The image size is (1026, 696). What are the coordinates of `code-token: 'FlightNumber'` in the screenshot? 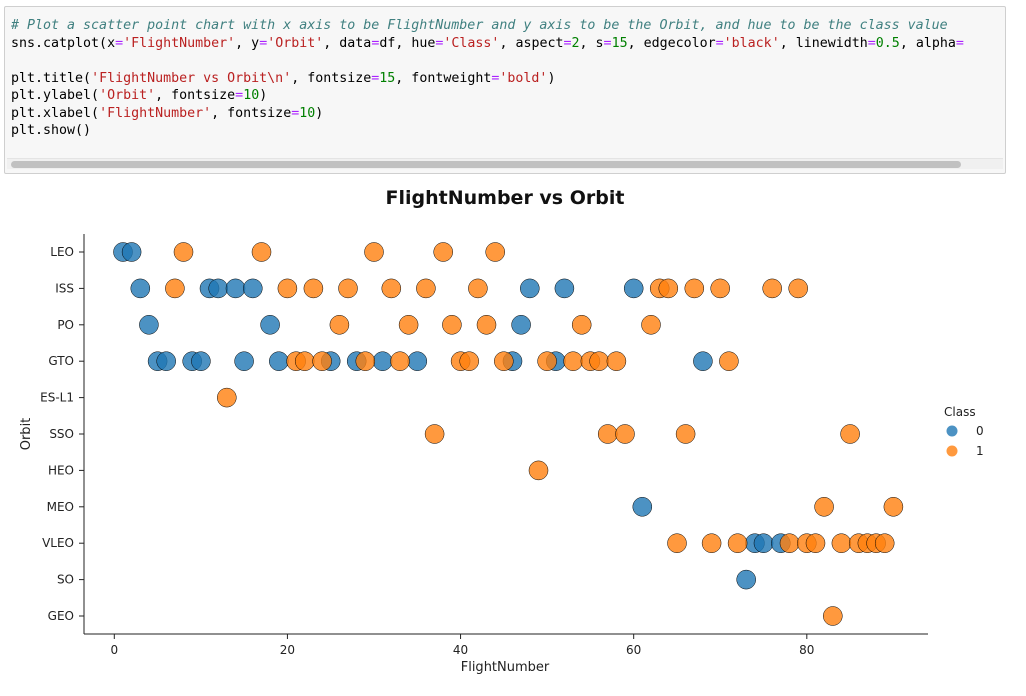 It's located at (155, 113).